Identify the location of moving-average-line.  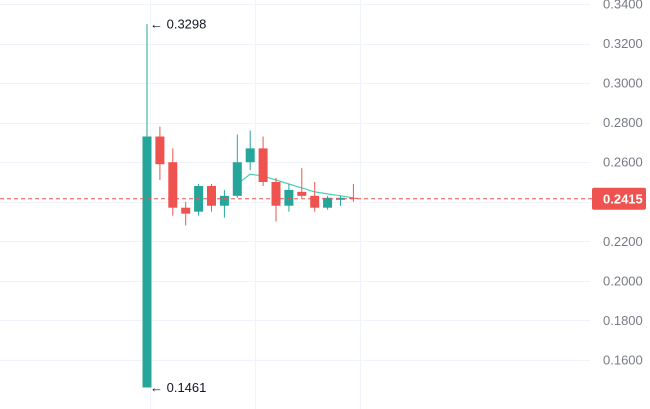
(295, 186).